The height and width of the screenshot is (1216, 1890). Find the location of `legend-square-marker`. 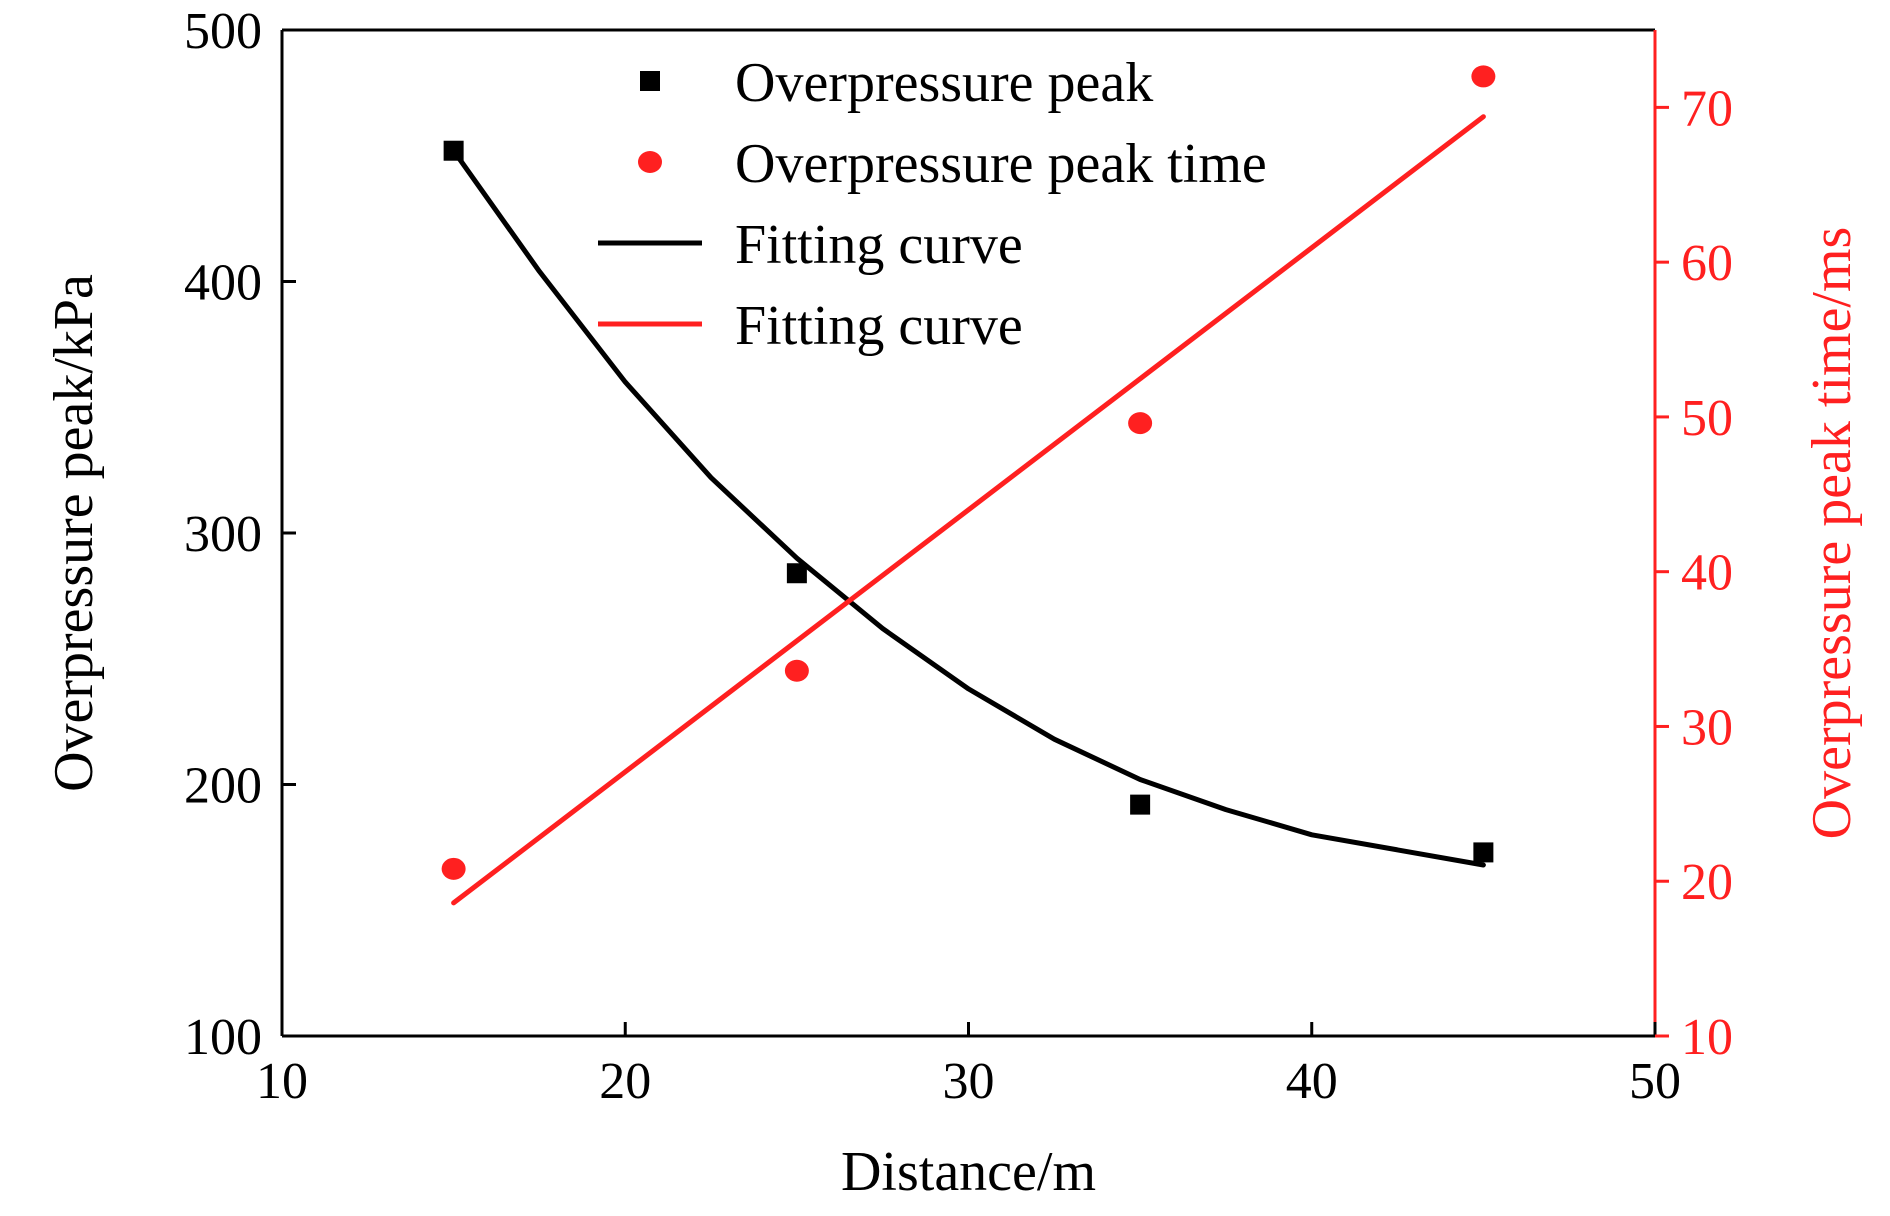

legend-square-marker is located at coordinates (650, 81).